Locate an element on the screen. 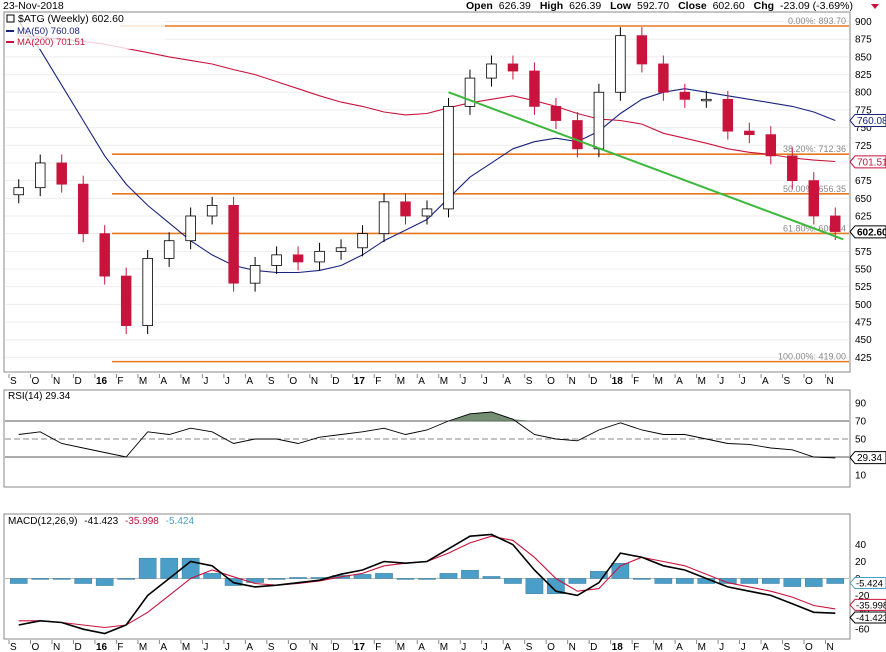 Image resolution: width=886 pixels, height=652 pixels. chg-down-arrow-icon is located at coordinates (875, 6).